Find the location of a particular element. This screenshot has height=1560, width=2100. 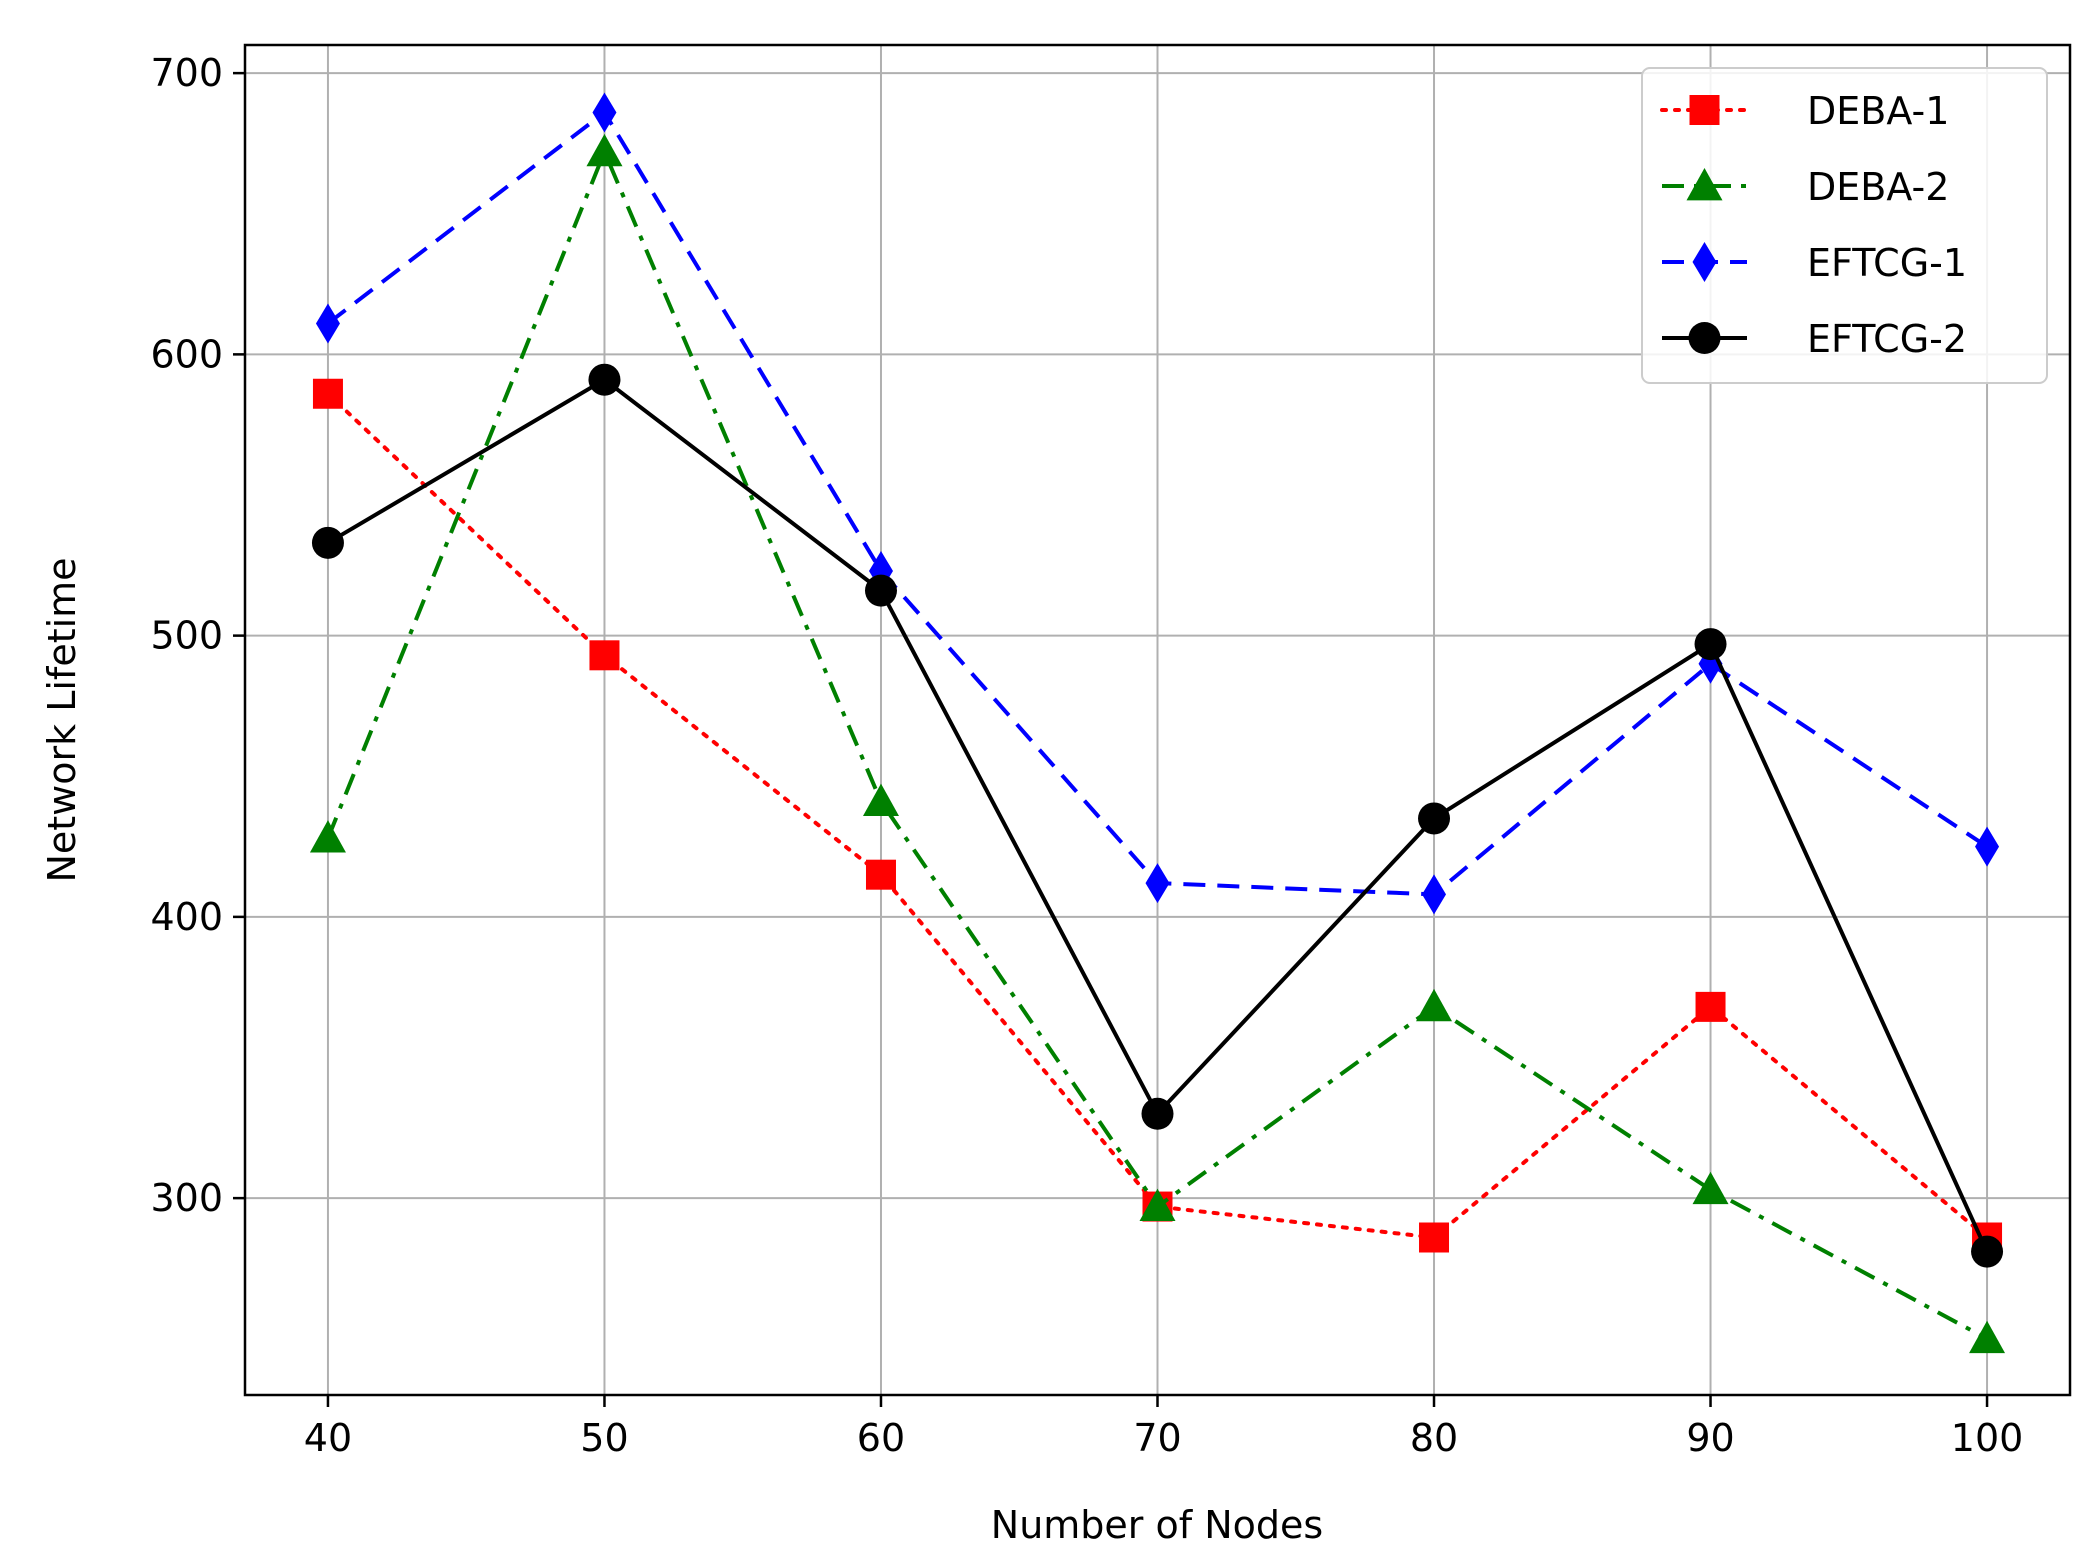

legend-label: EFTCG-2 is located at coordinates (1887, 339).